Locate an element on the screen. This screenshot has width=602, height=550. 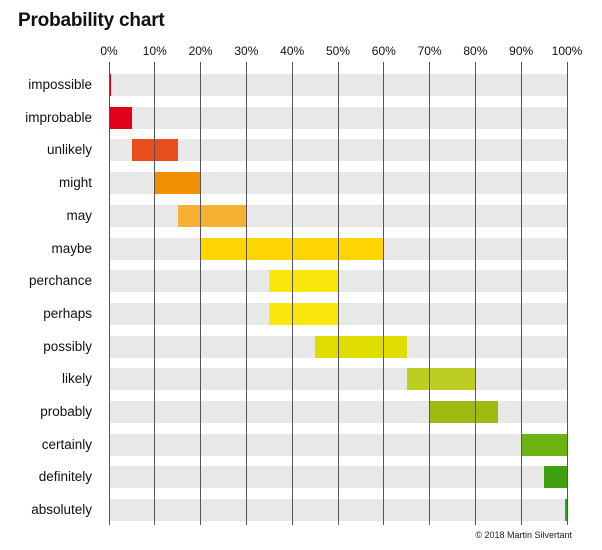
category-label: perhaps is located at coordinates (67, 313).